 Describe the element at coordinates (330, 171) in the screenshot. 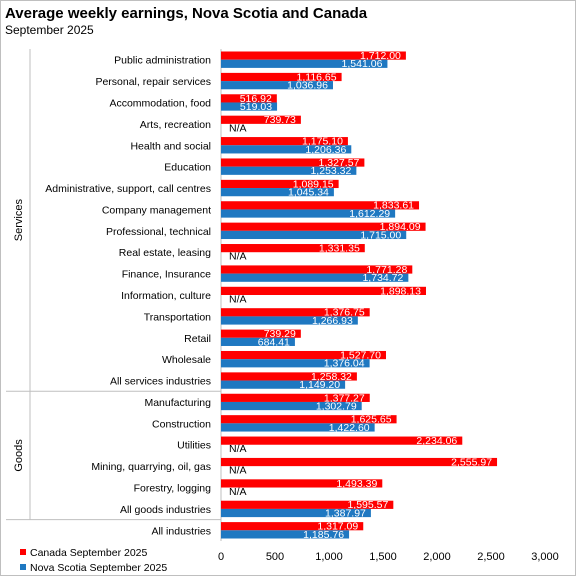

I see `data-label: 1,253.32` at that location.